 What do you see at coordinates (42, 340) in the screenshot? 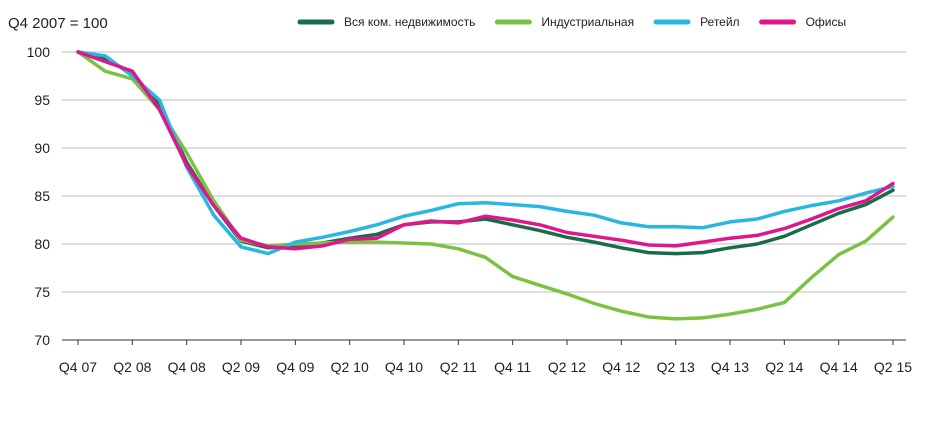
I see `y-tick-label: 70` at bounding box center [42, 340].